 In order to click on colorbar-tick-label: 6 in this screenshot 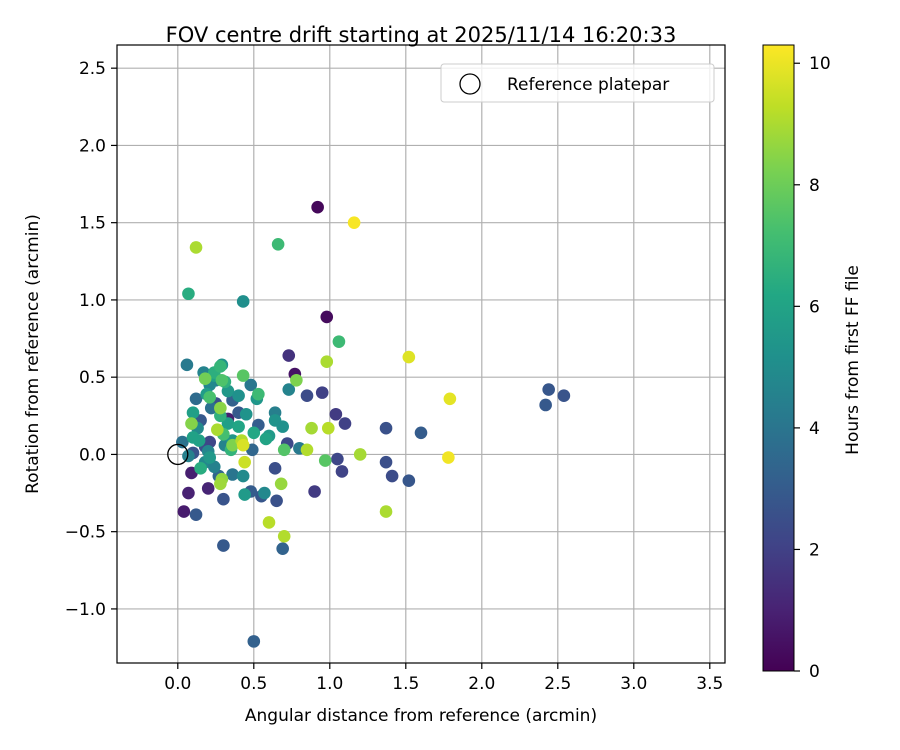, I will do `click(814, 307)`.